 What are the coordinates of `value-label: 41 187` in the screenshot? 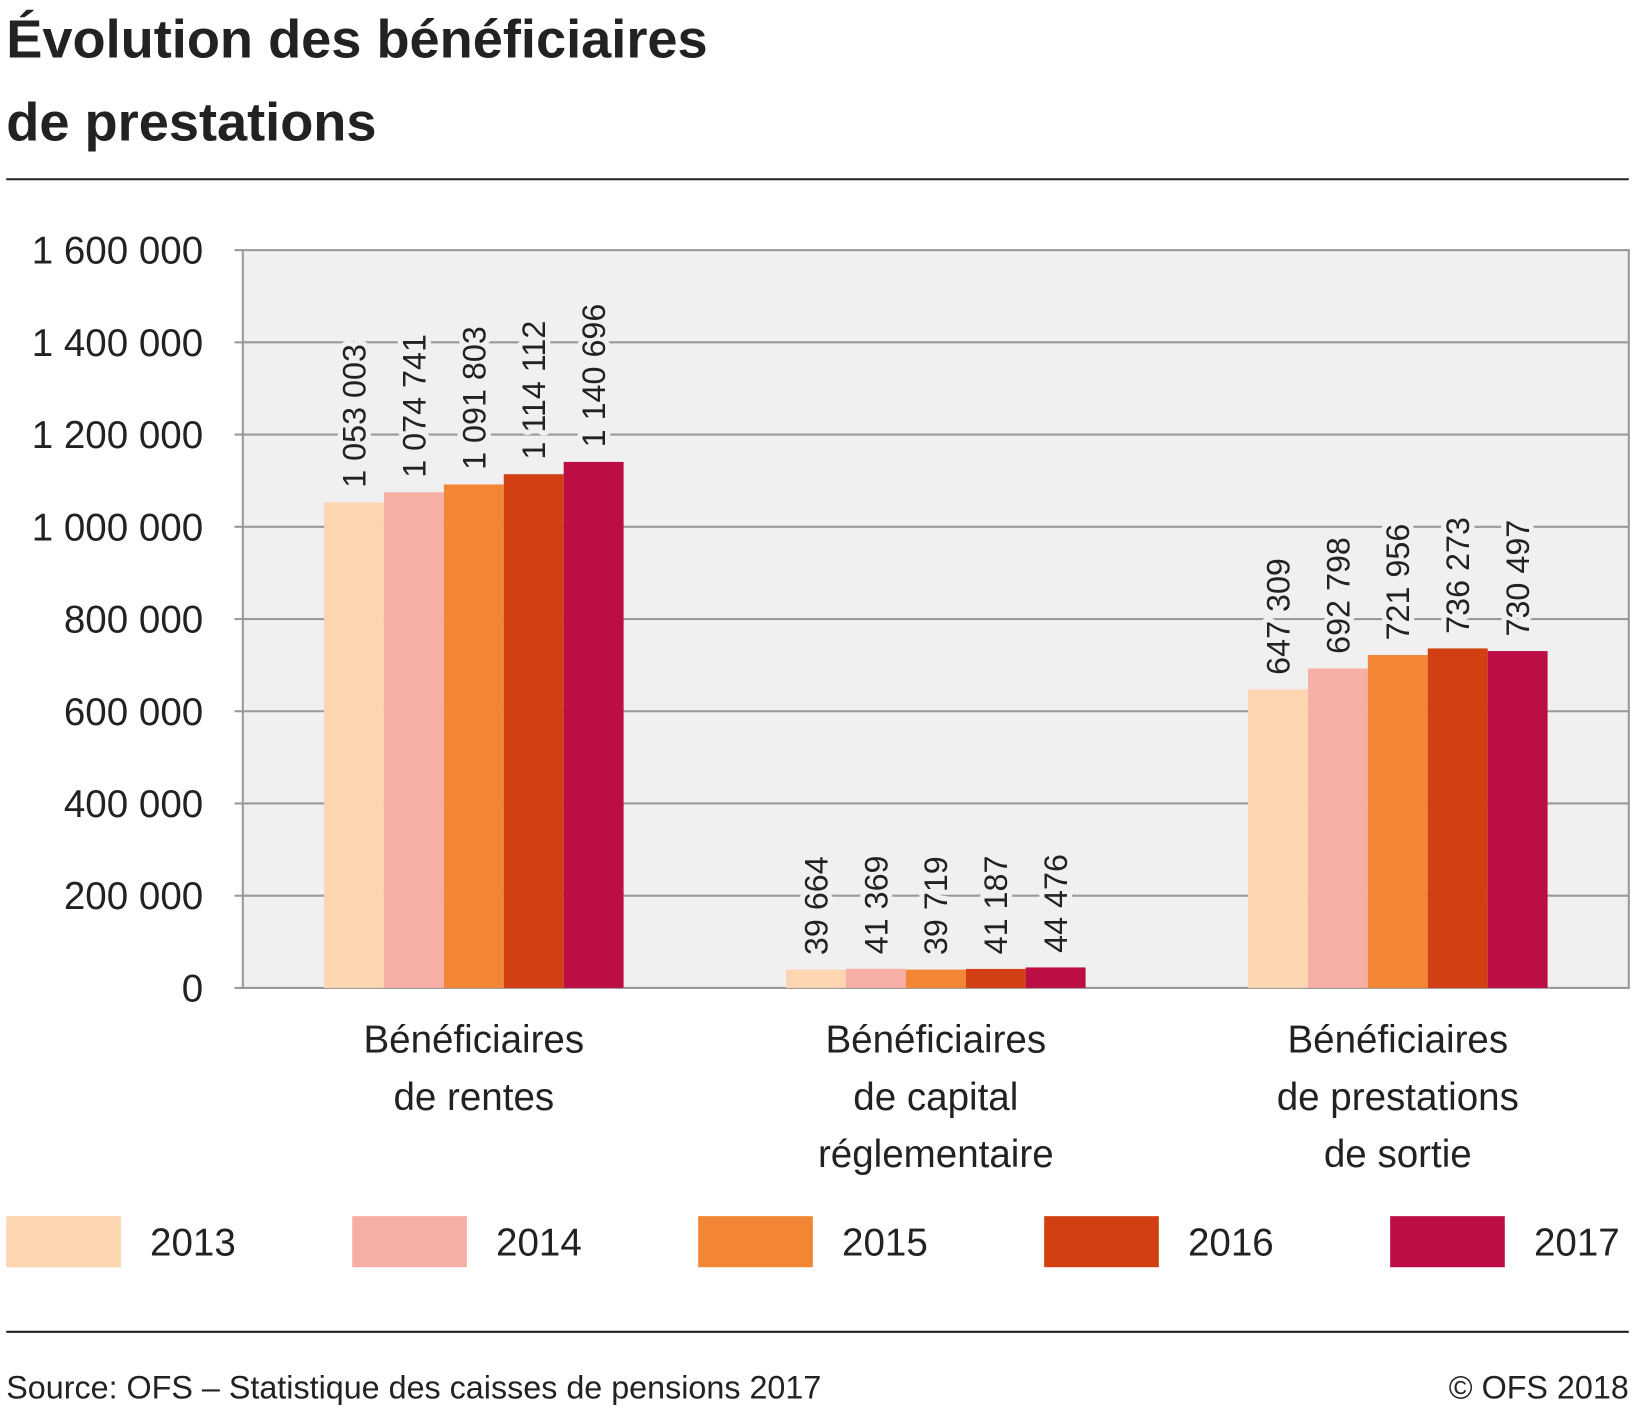 It's located at (996, 905).